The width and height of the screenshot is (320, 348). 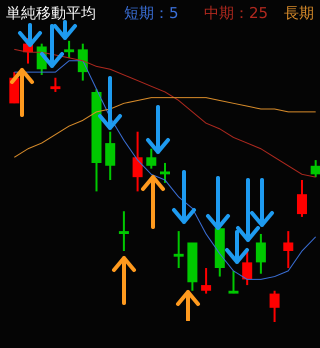 I want to click on chart-title: 単純移動平均, so click(x=51, y=13).